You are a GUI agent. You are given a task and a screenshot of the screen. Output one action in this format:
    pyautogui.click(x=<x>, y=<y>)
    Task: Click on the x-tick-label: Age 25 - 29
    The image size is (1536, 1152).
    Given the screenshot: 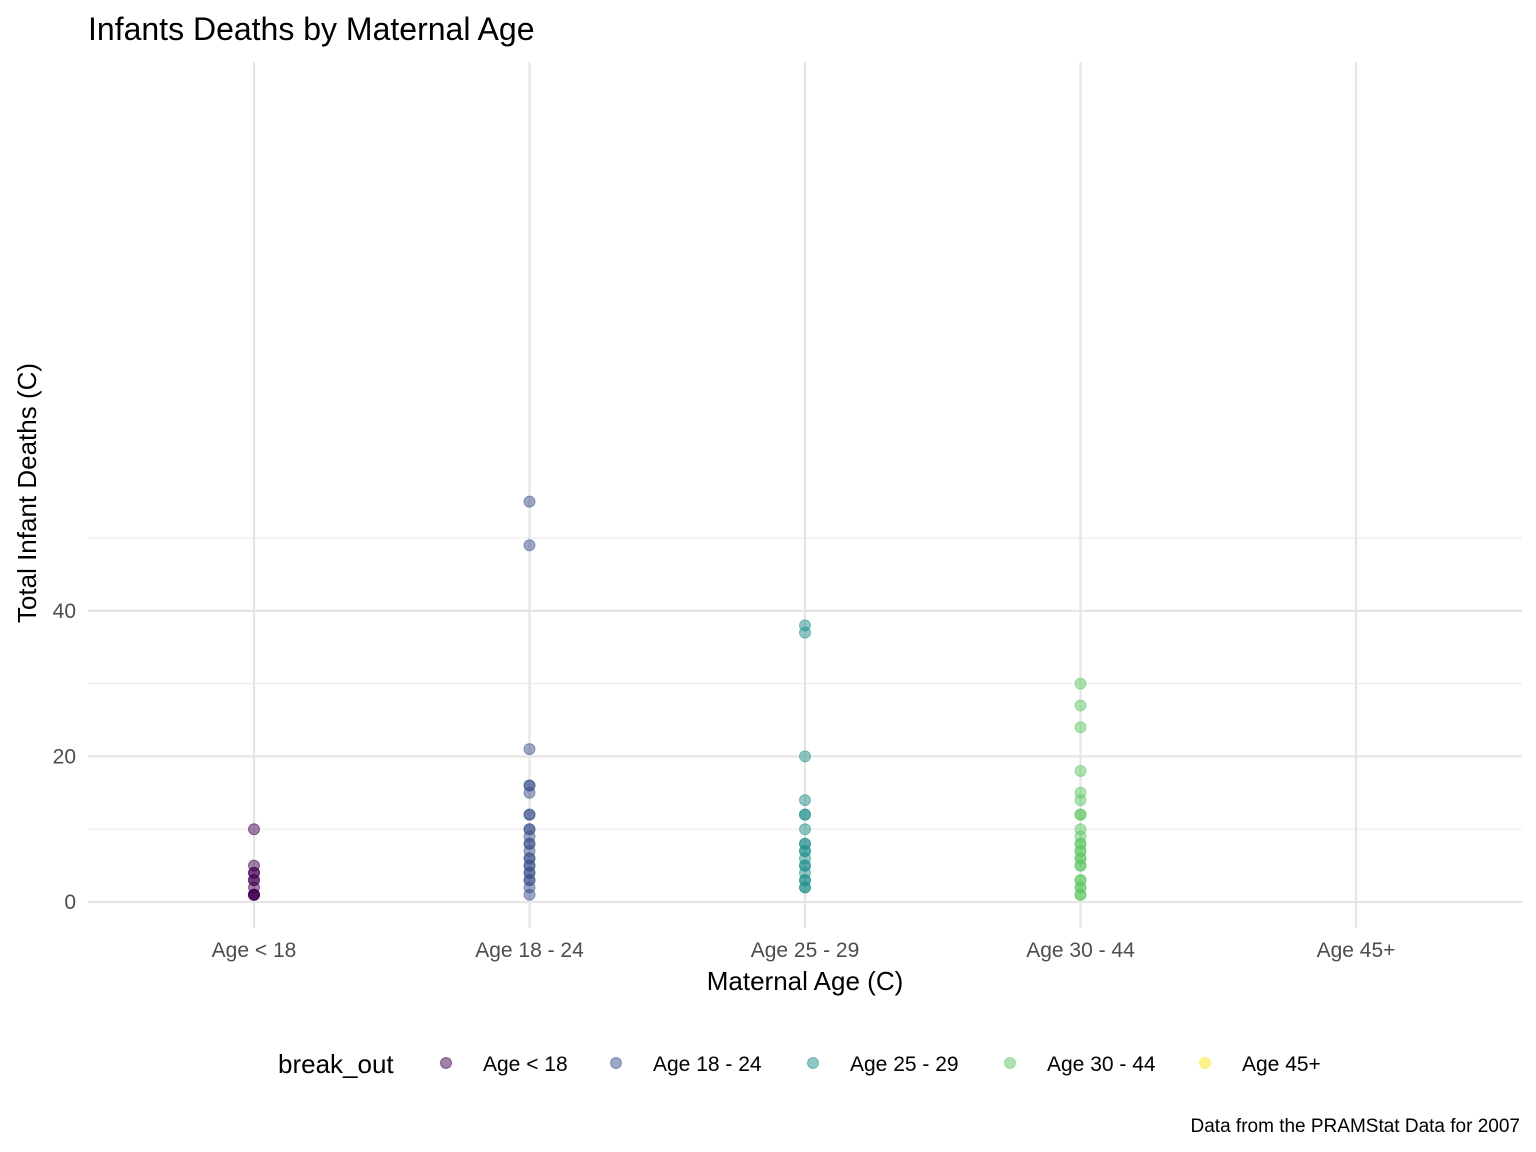 What is the action you would take?
    pyautogui.click(x=805, y=950)
    